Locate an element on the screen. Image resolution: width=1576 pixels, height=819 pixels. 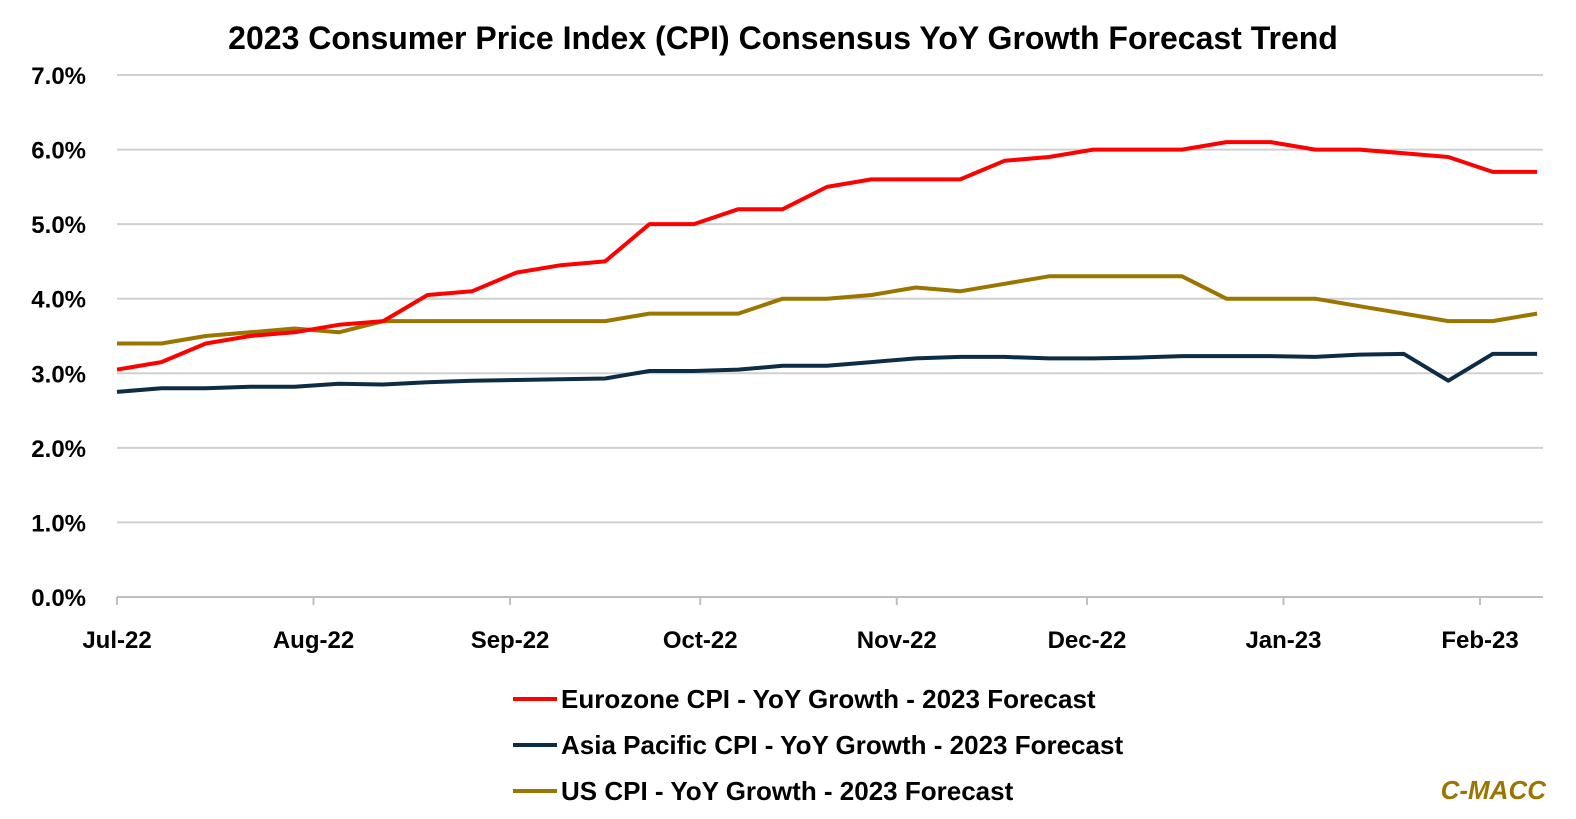
x-tick-label: Jan-23 is located at coordinates (1283, 640).